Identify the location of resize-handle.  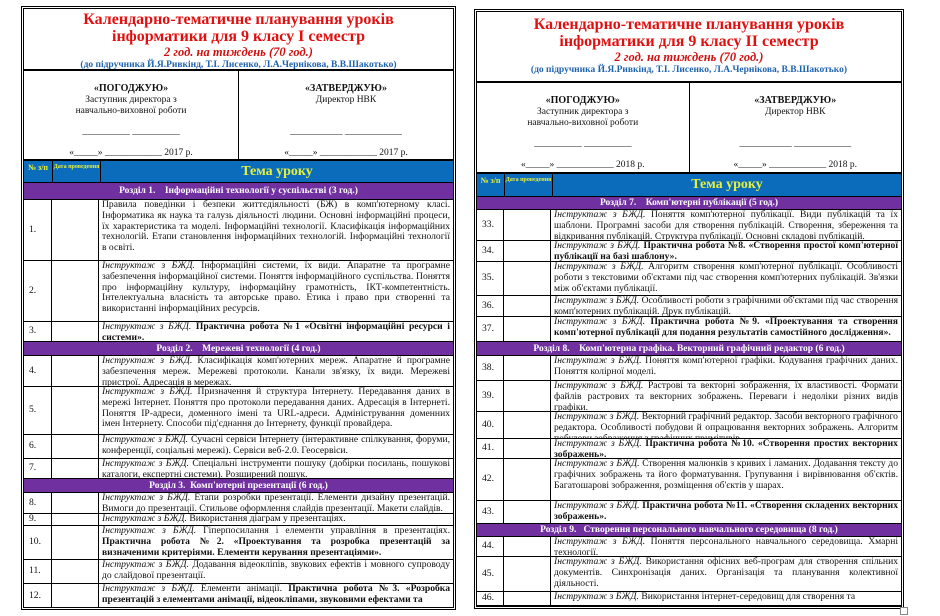
(904, 611).